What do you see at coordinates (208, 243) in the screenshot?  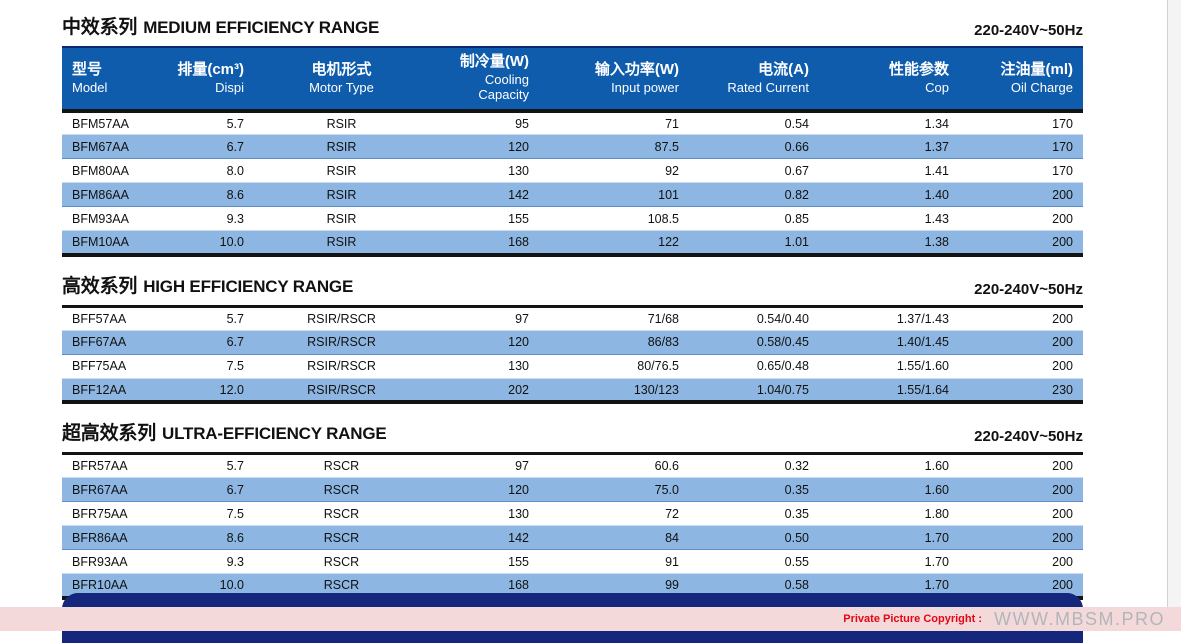 I see `cell-displacement: 10.0` at bounding box center [208, 243].